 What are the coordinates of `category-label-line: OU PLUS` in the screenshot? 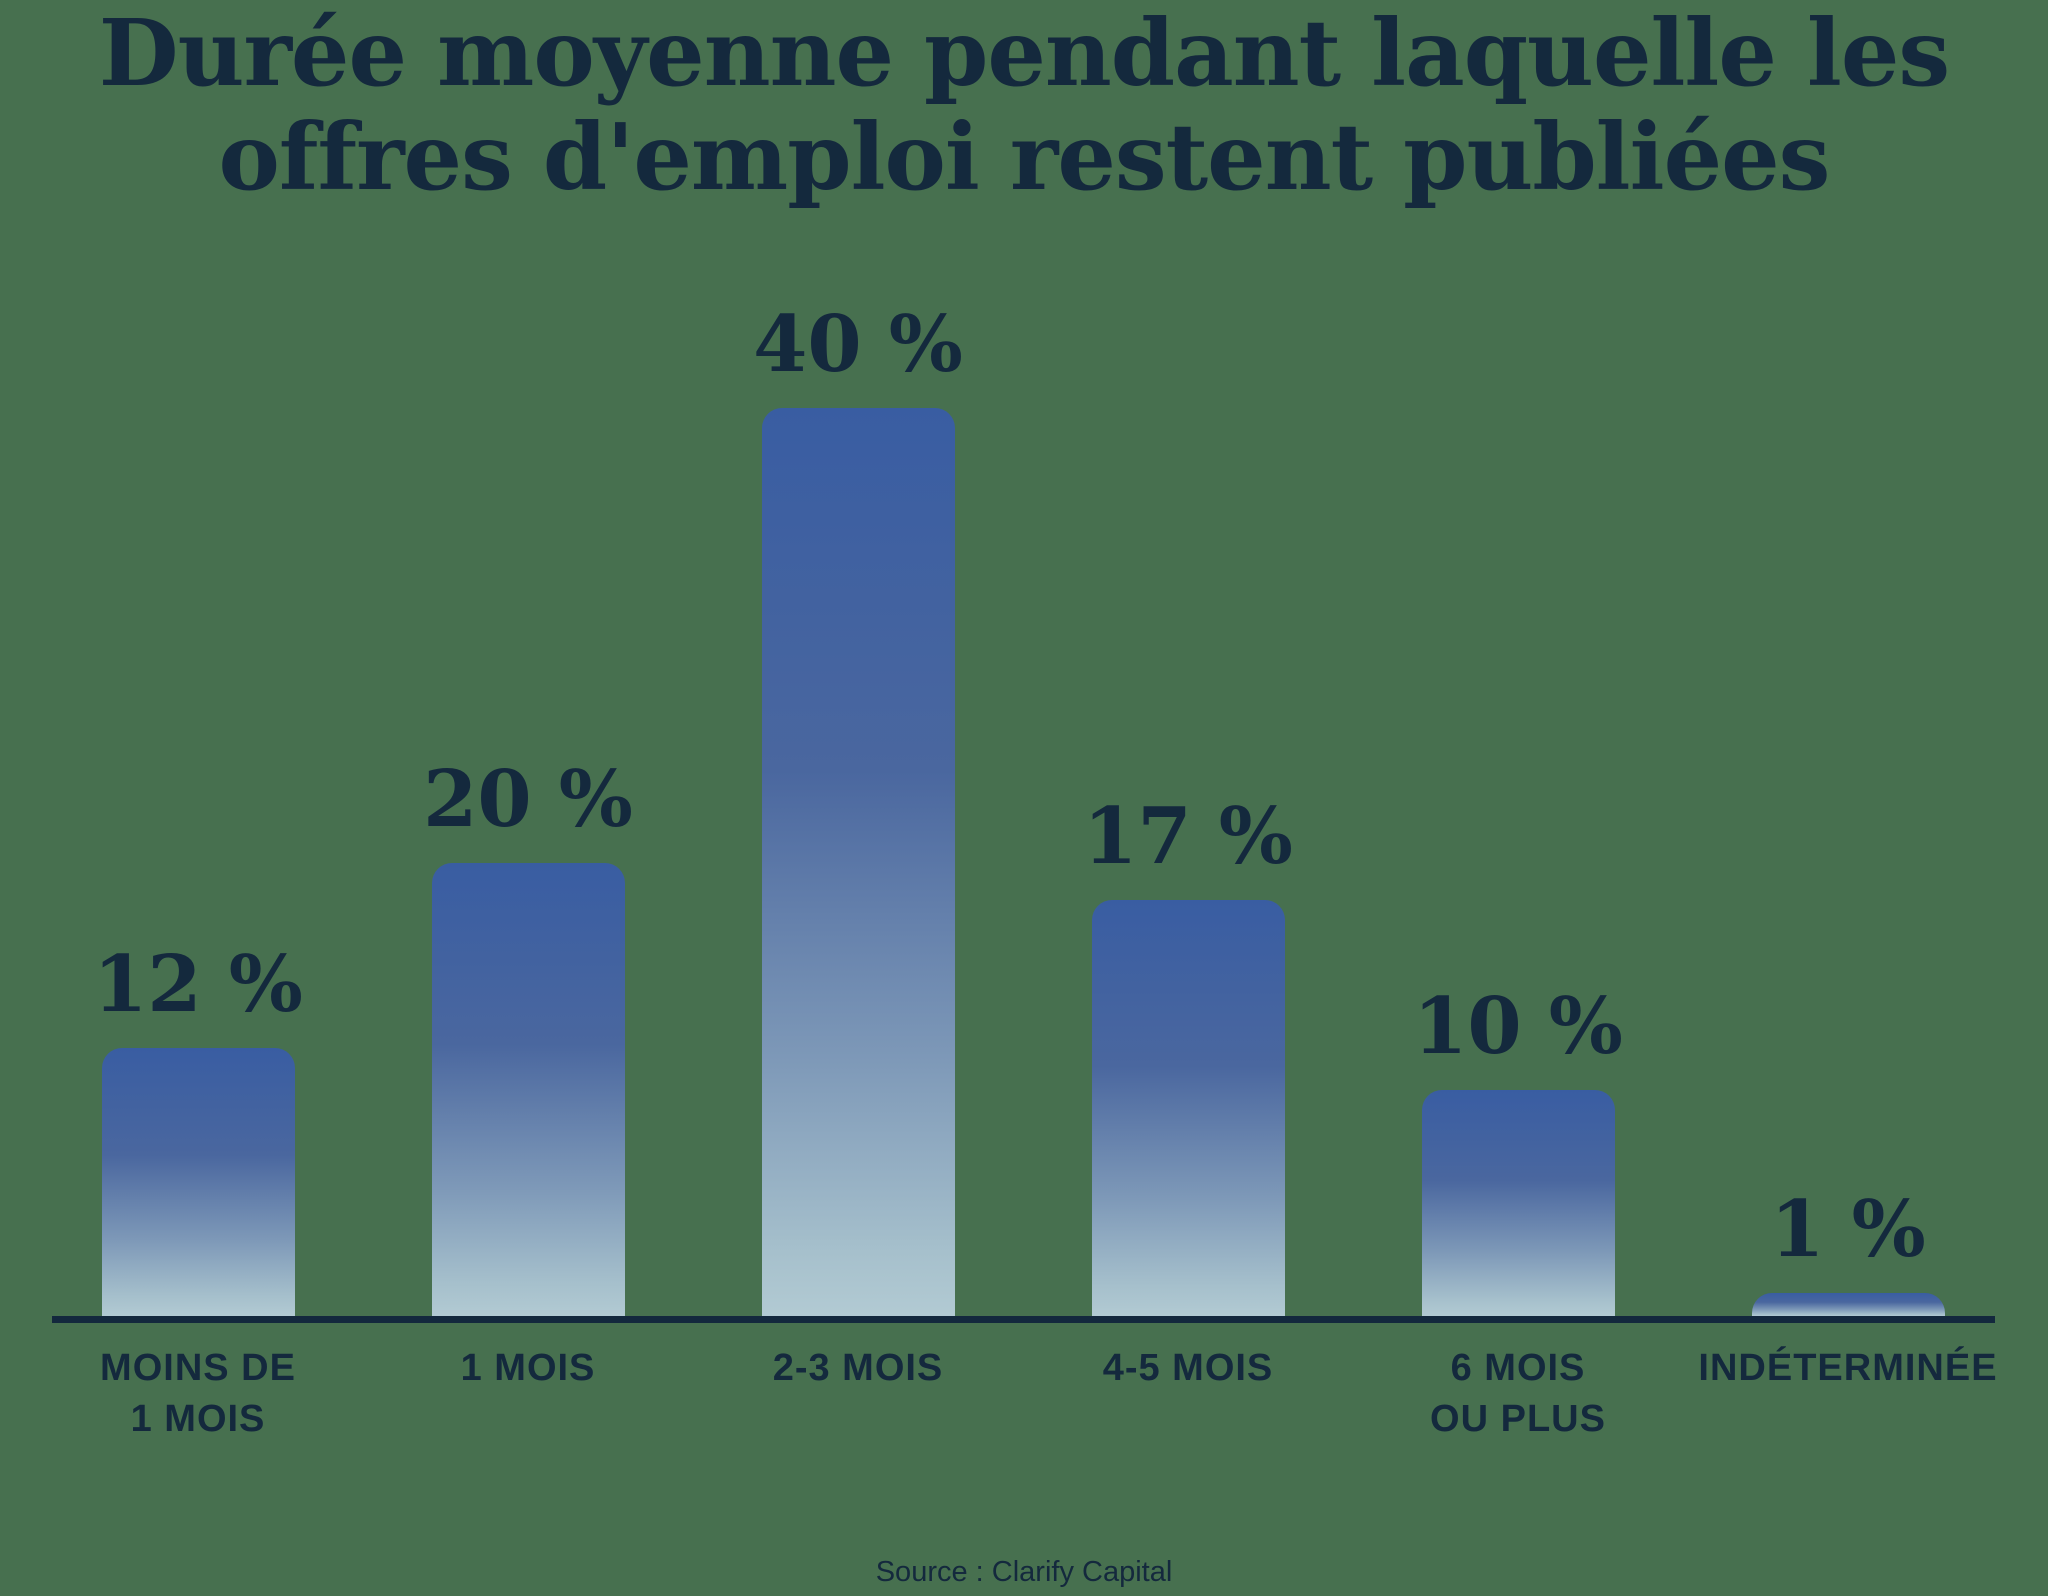 It's located at (1518, 1419).